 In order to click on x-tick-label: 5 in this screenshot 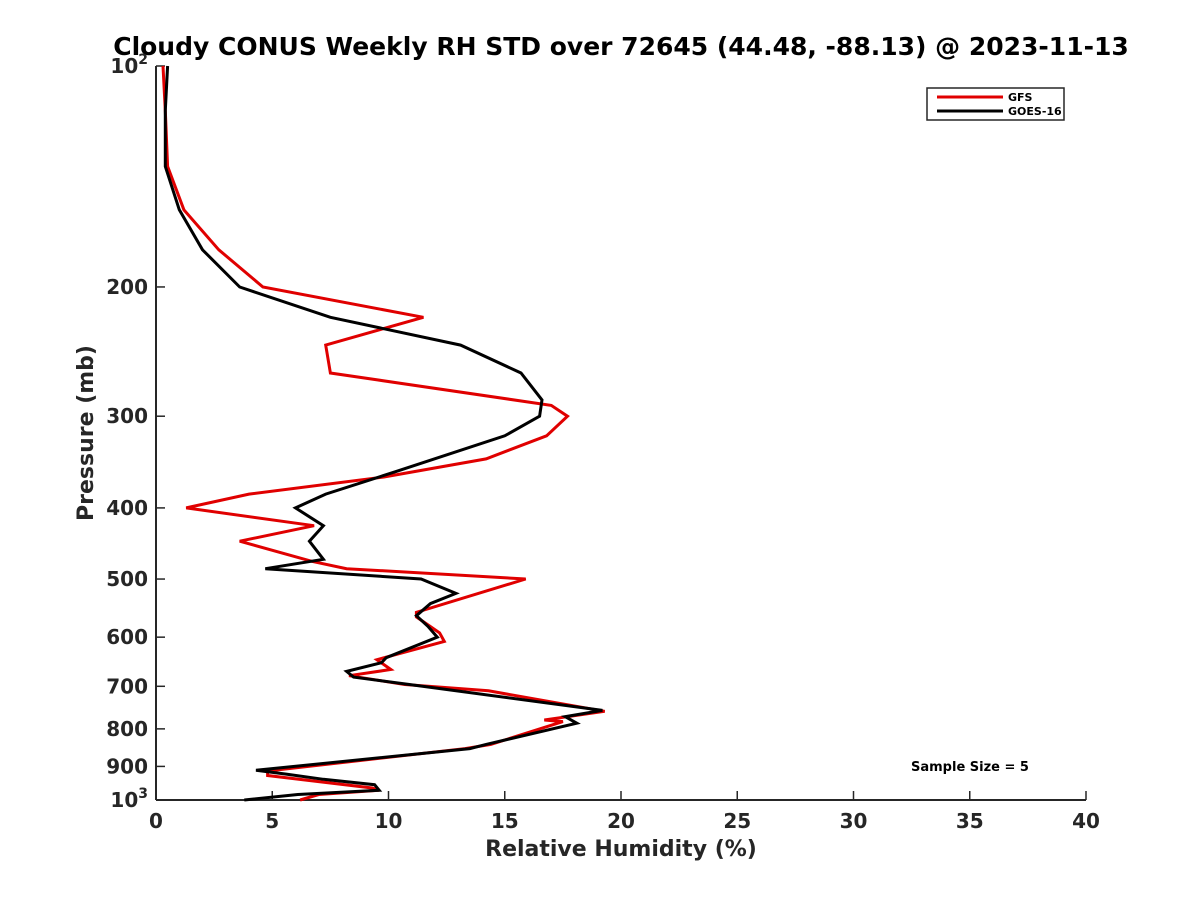, I will do `click(272, 821)`.